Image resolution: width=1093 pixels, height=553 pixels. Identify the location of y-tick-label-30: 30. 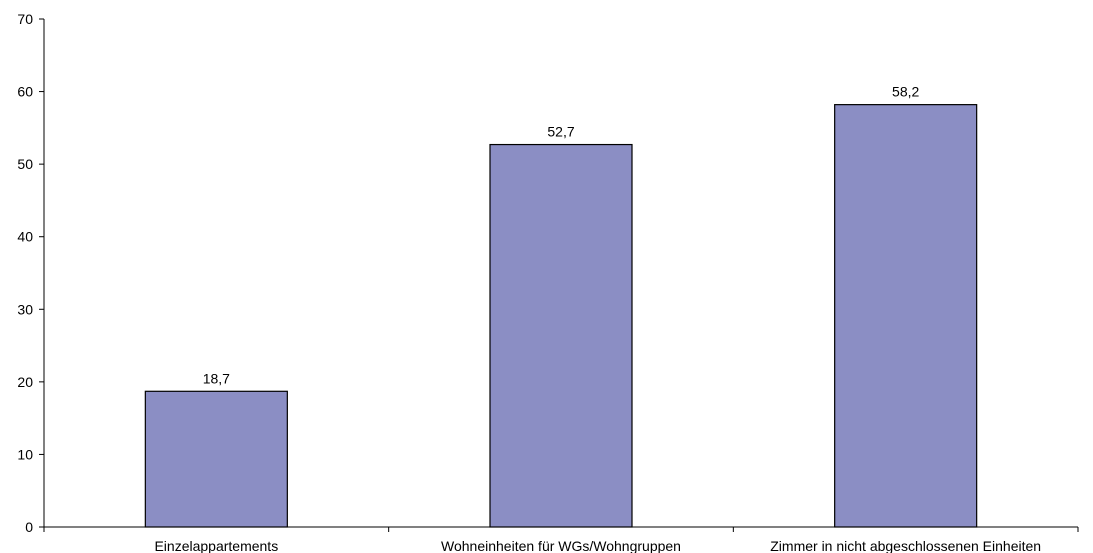
(25, 309).